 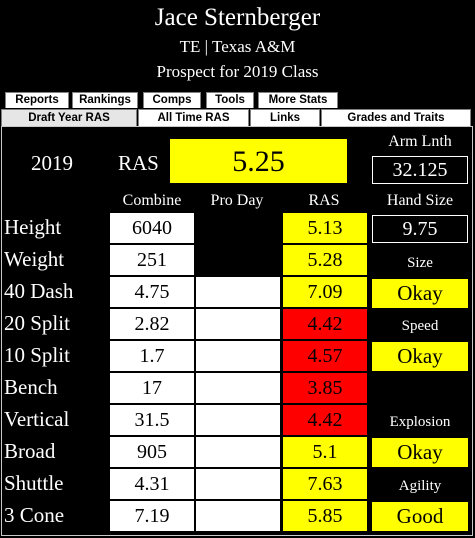 I want to click on size-grade-label: Size, so click(x=420, y=263).